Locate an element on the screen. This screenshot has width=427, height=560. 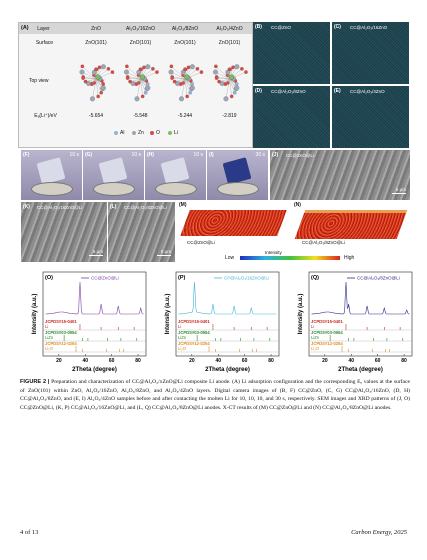
legend-label: Li is located at coordinates (176, 133).